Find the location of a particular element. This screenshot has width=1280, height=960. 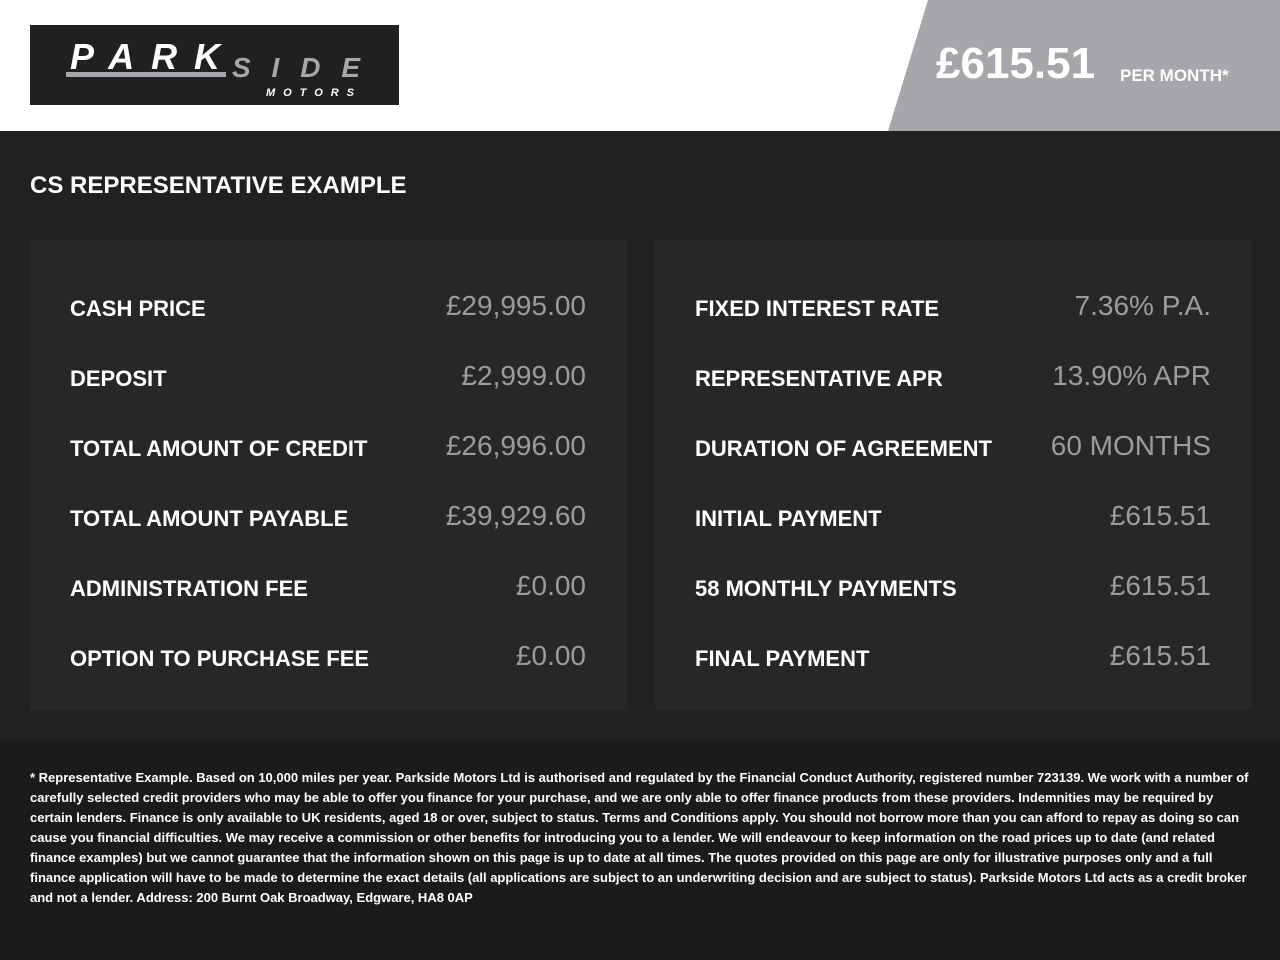

finance-value: £39,929.60 is located at coordinates (515, 515).